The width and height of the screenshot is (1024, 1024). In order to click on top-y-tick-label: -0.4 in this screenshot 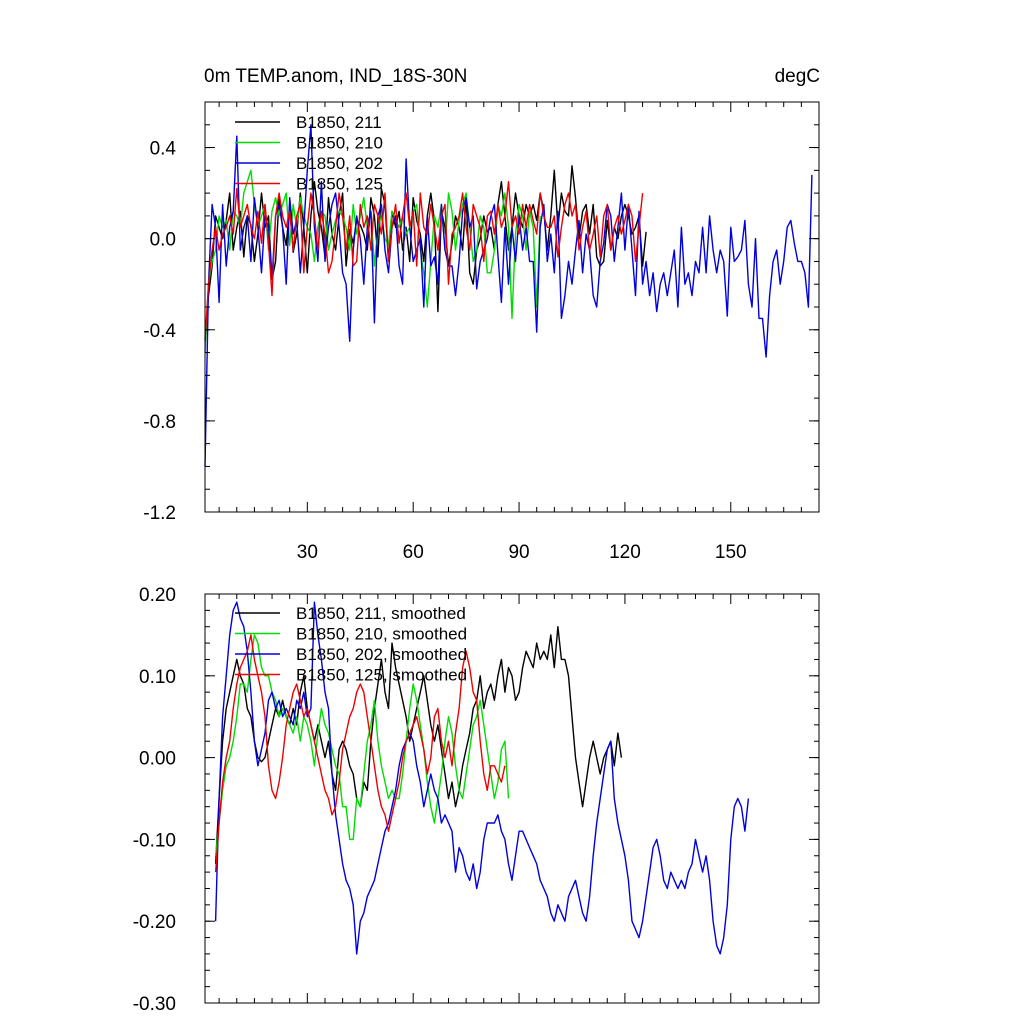, I will do `click(159, 331)`.